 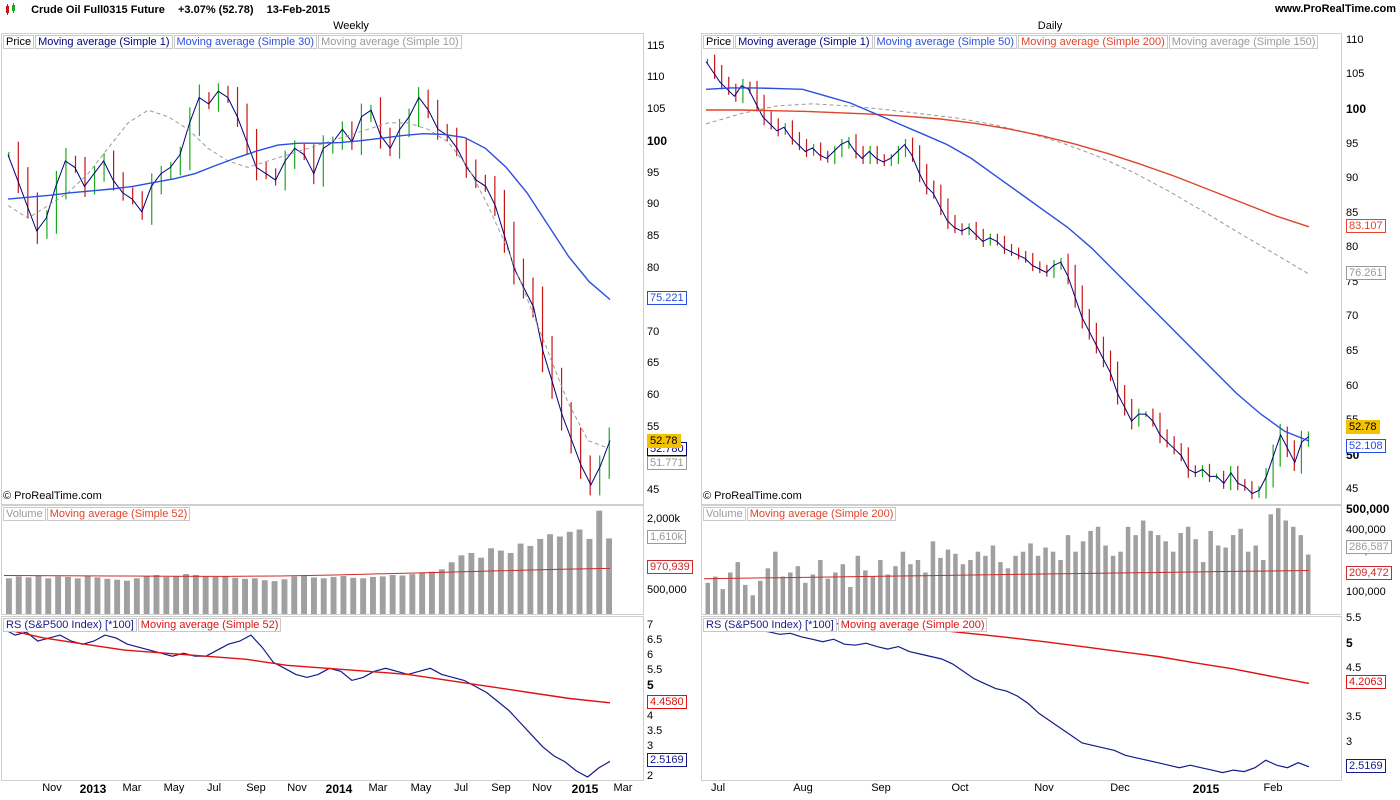 What do you see at coordinates (339, 789) in the screenshot?
I see `time-axis-label: 2014` at bounding box center [339, 789].